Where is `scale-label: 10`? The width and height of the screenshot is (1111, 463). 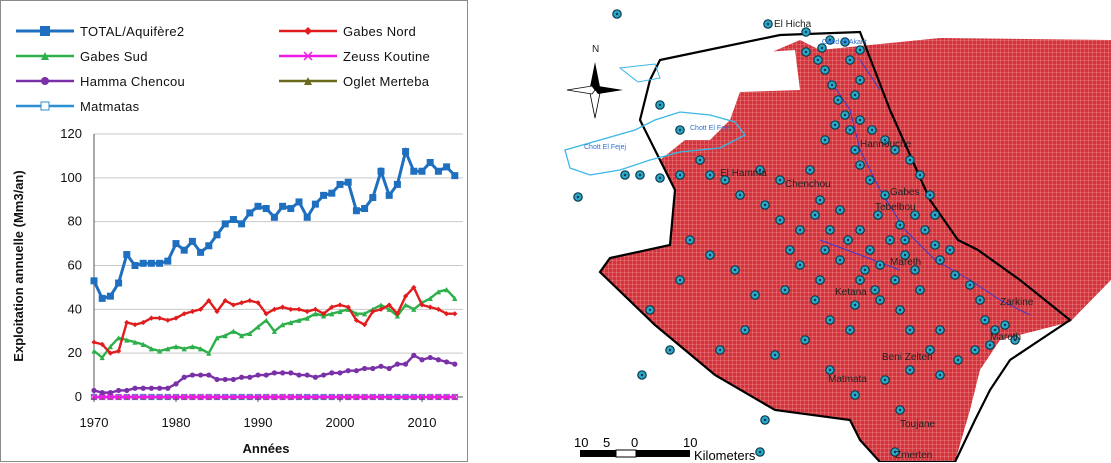 scale-label: 10 is located at coordinates (581, 442).